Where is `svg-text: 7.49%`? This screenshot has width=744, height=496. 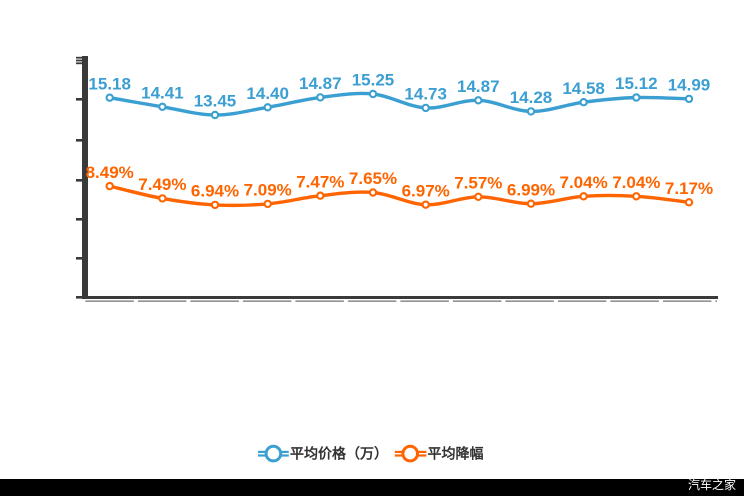
svg-text: 7.49% is located at coordinates (162, 184).